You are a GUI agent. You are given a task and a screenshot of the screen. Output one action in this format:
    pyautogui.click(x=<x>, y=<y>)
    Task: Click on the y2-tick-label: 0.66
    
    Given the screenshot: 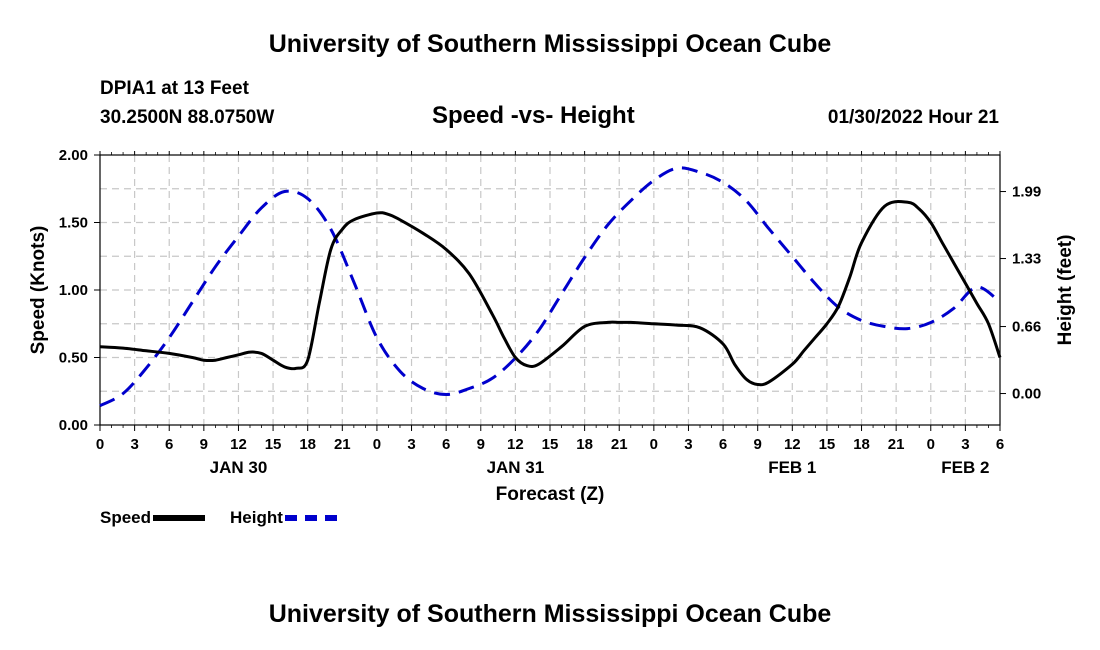 What is the action you would take?
    pyautogui.click(x=1026, y=327)
    